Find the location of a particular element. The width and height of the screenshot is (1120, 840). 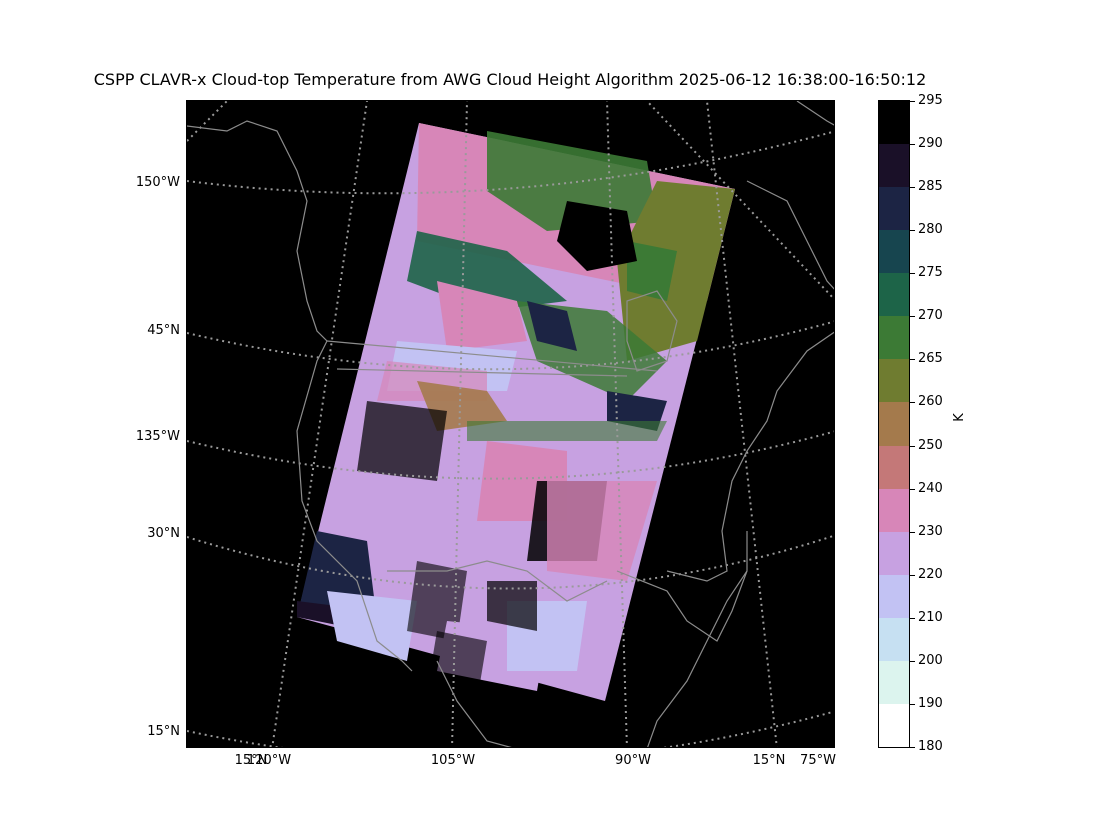

colorbar-tick-label: 295 is located at coordinates (930, 100).